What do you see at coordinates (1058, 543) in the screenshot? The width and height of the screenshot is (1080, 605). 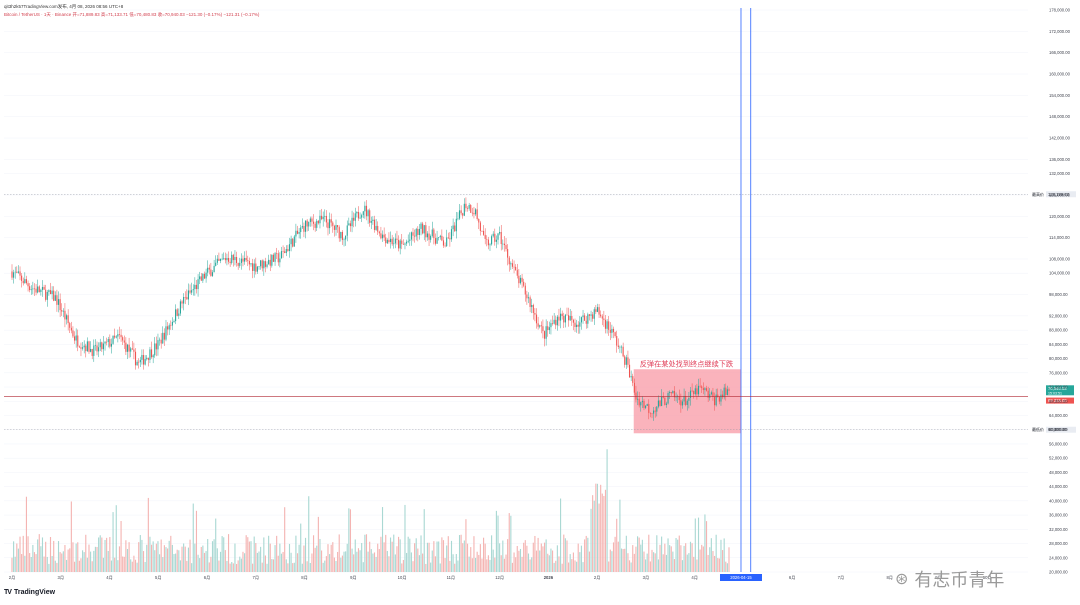 I see `y-tick-label: 28,000.00` at bounding box center [1058, 543].